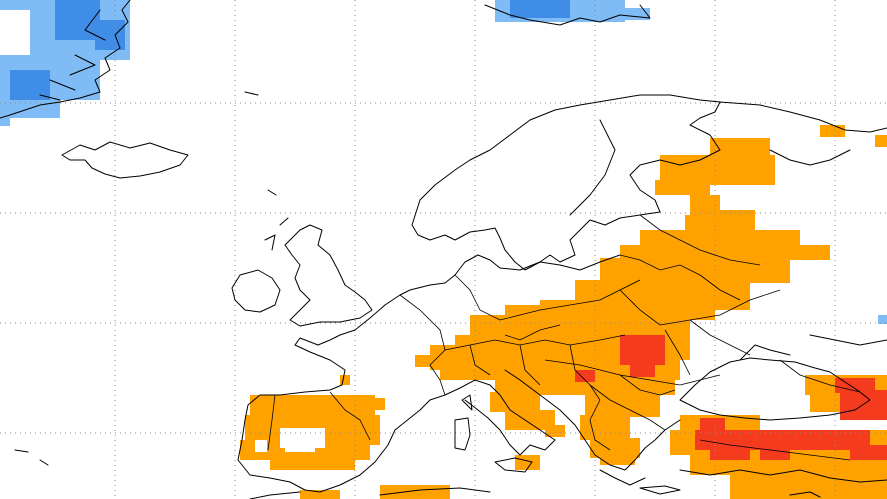  What do you see at coordinates (502, 280) in the screenshot?
I see `continent-coast` at bounding box center [502, 280].